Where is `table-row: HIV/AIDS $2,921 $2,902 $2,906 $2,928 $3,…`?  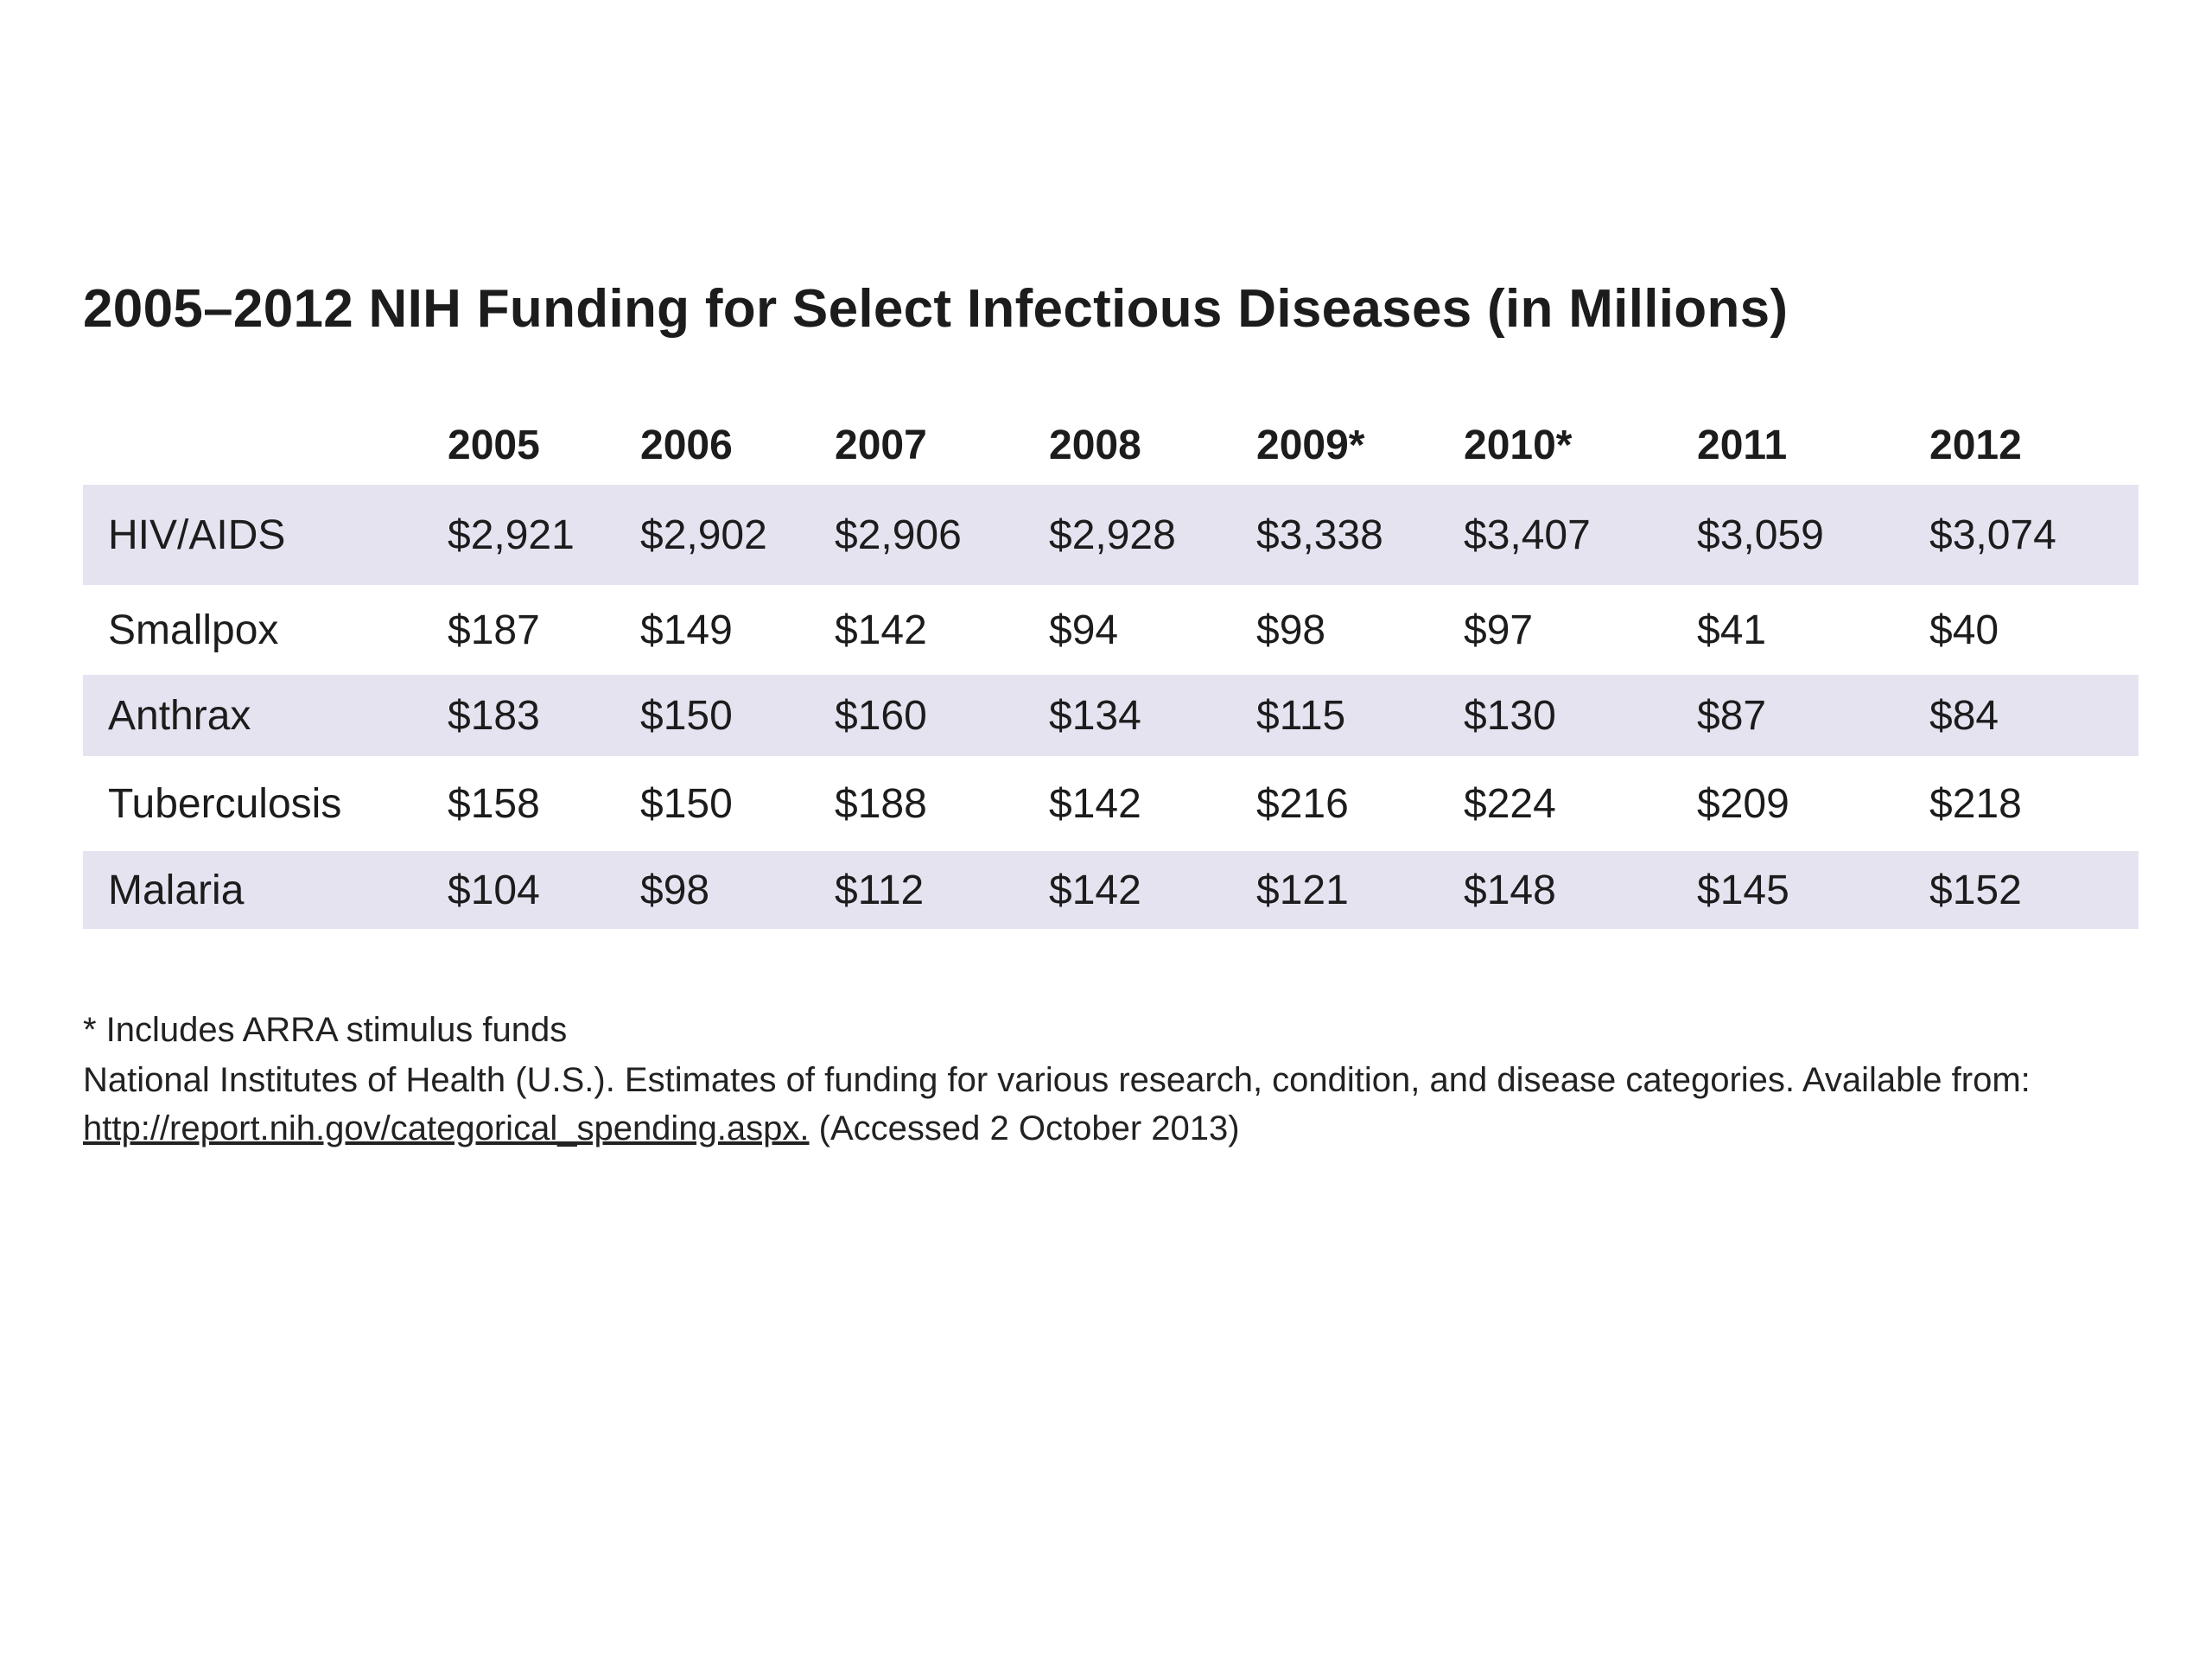
table-row: HIV/AIDS $2,921 $2,902 $2,906 $2,928 $3,… is located at coordinates (1111, 535).